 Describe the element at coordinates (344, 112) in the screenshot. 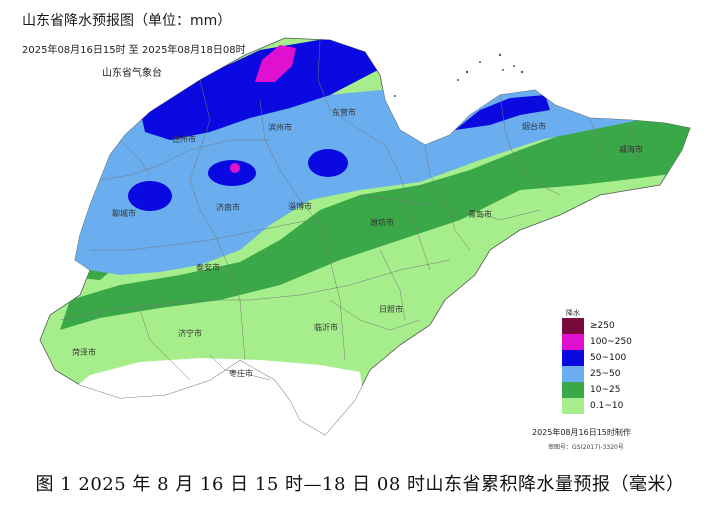

I see `city-label-dongying: 东营市` at that location.